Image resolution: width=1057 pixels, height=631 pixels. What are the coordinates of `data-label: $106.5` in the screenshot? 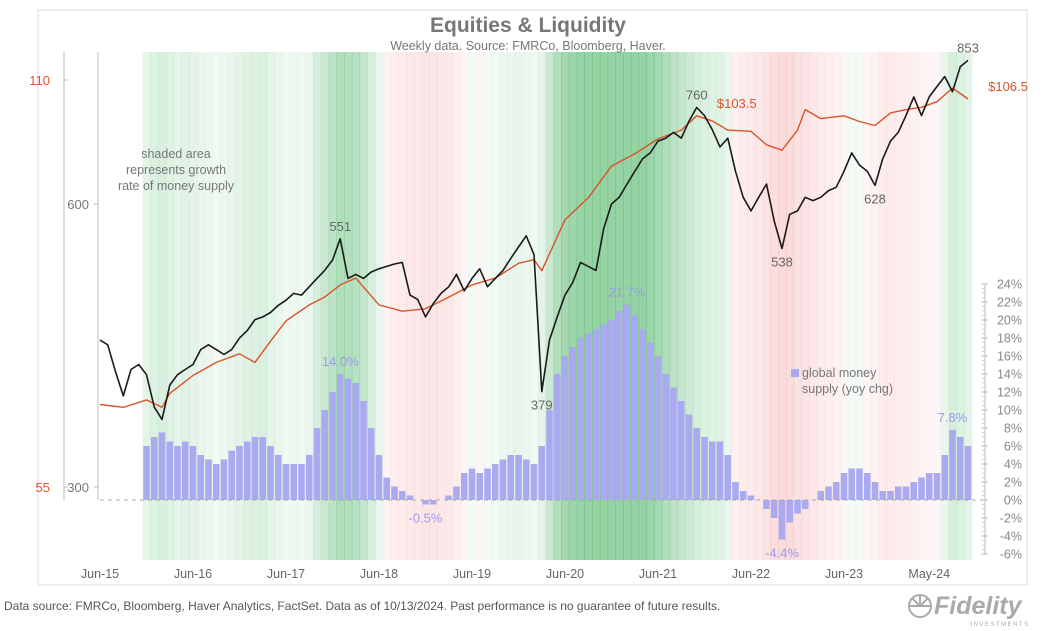 It's located at (1008, 86).